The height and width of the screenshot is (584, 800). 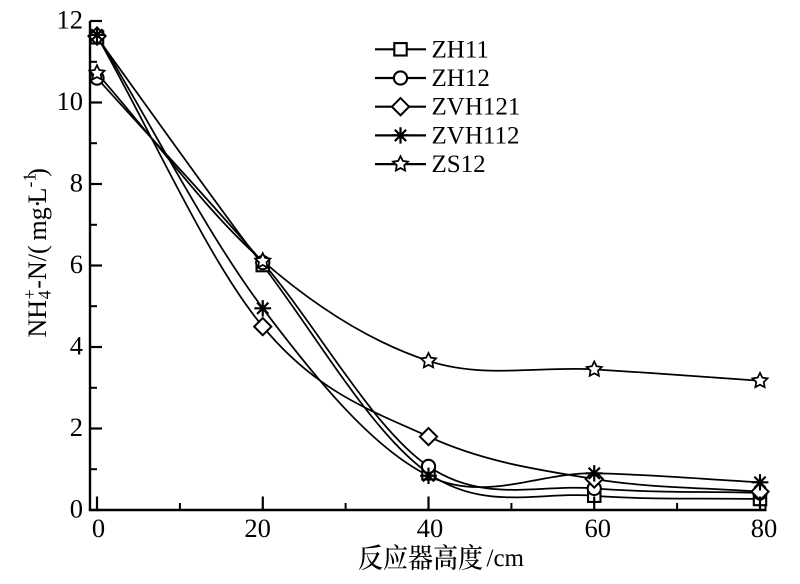 I want to click on svg-text: 6, so click(x=76, y=264).